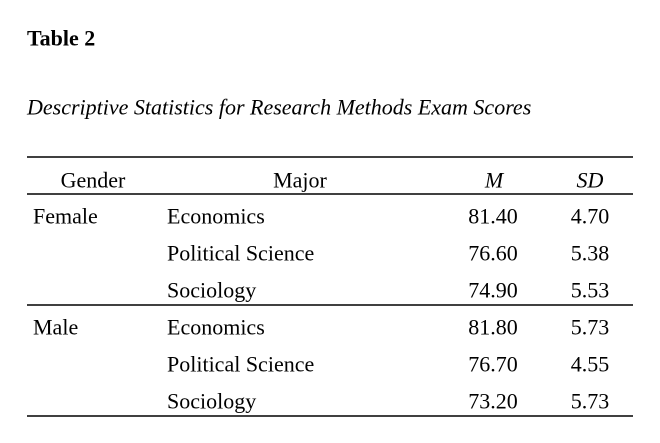 Image resolution: width=660 pixels, height=443 pixels. I want to click on sd-cell: 5.53, so click(590, 290).